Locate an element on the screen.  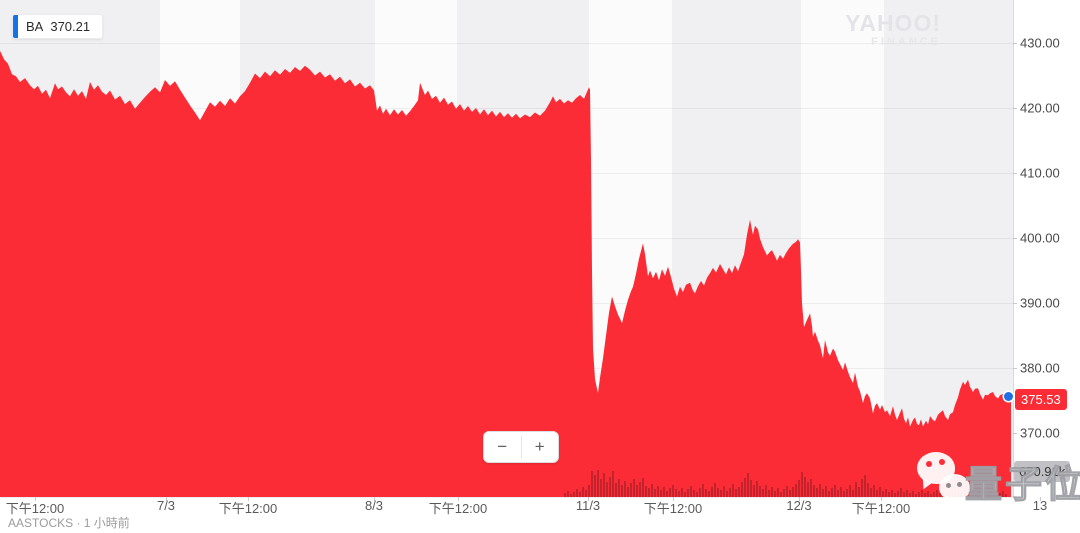
y-axis-tick-label: 410.00 is located at coordinates (1040, 173).